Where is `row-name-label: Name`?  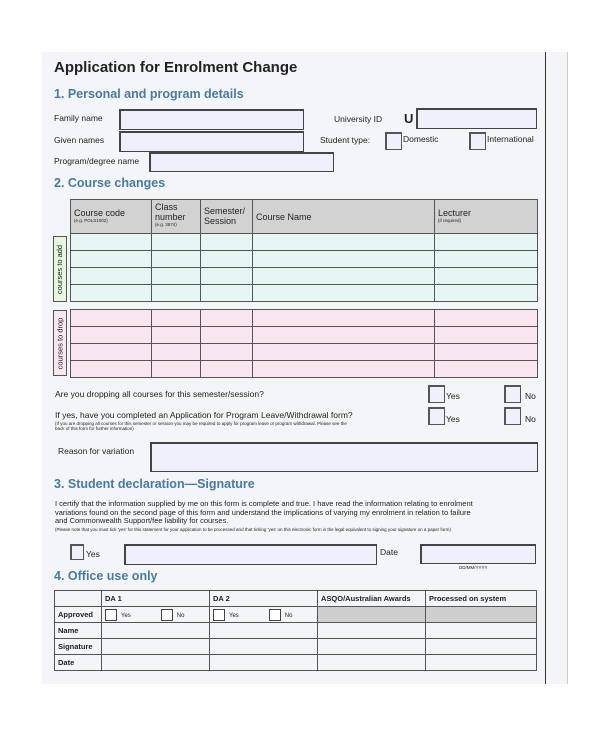
row-name-label: Name is located at coordinates (78, 630).